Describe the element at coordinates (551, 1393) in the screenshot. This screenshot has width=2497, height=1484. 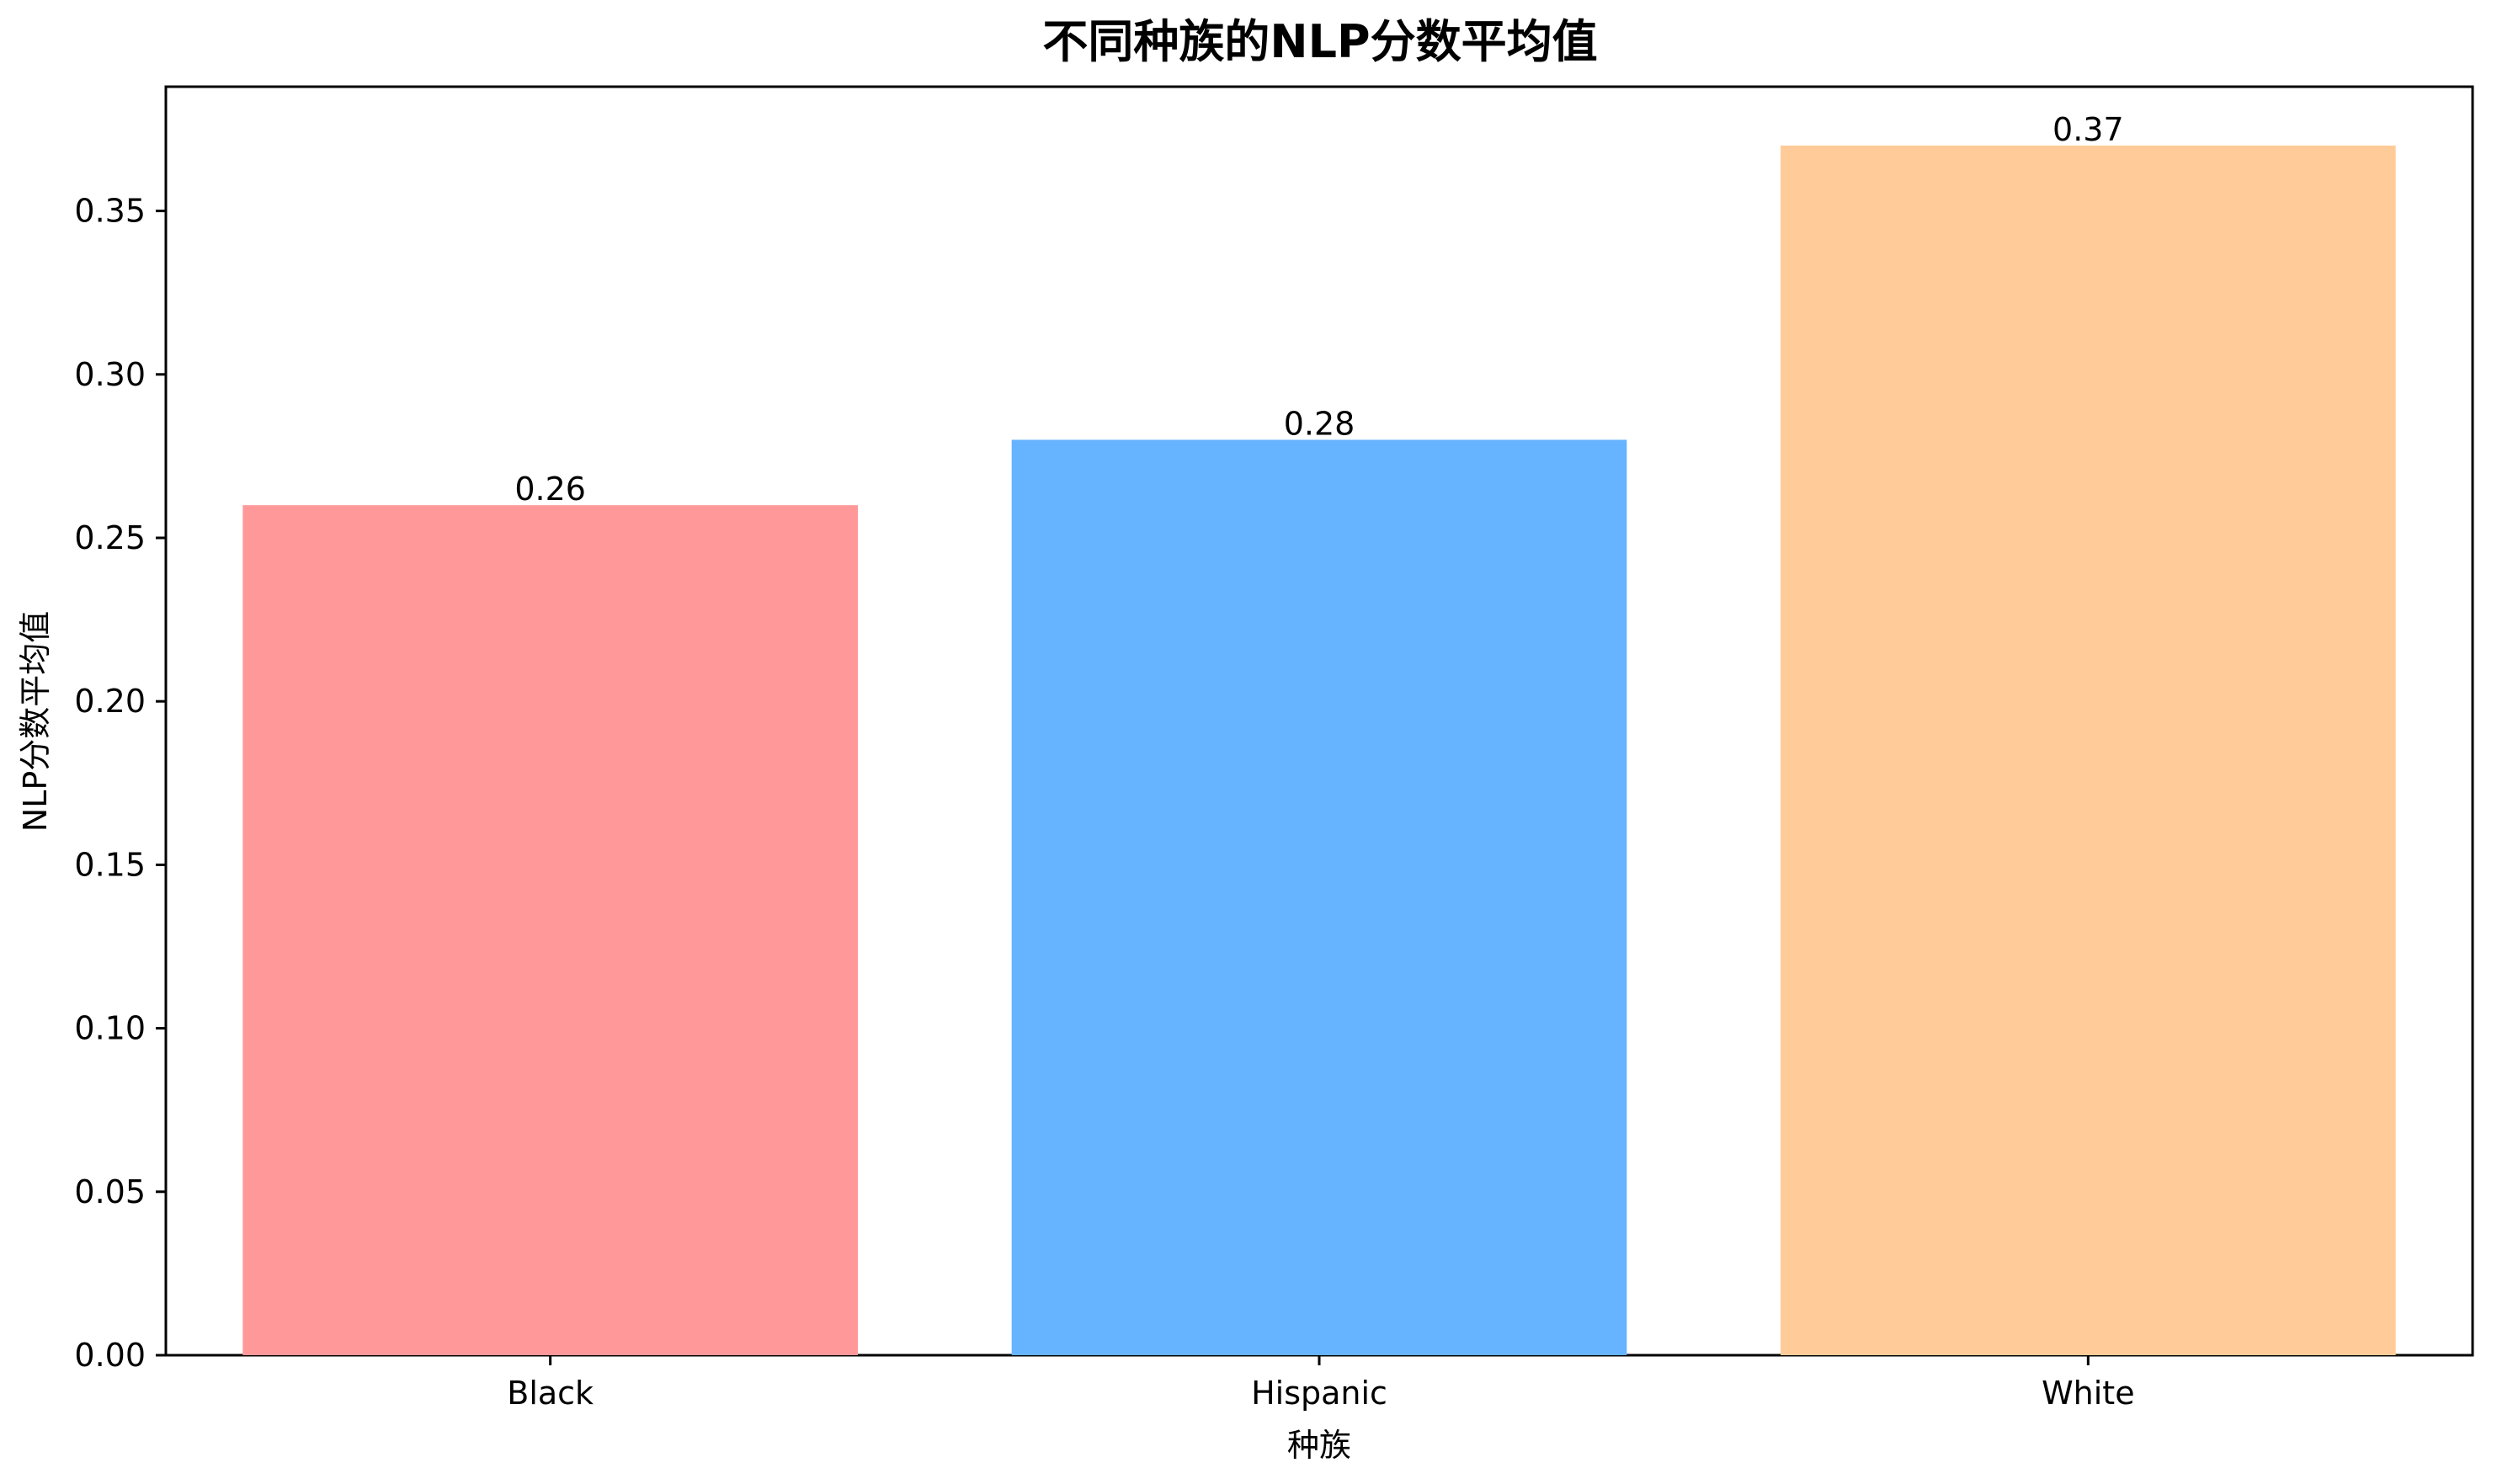
I see `x-tick-label: Black` at that location.